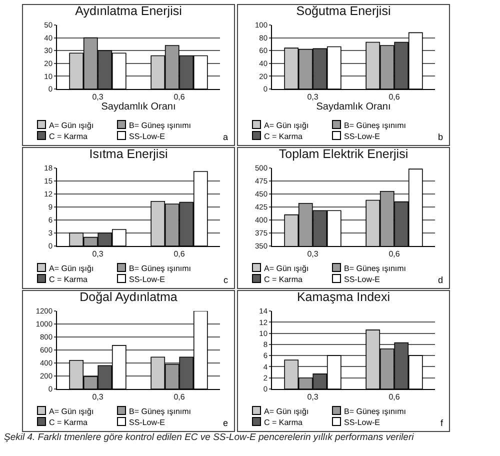 Image resolution: width=500 pixels, height=456 pixels. What do you see at coordinates (225, 423) in the screenshot?
I see `text: e` at bounding box center [225, 423].